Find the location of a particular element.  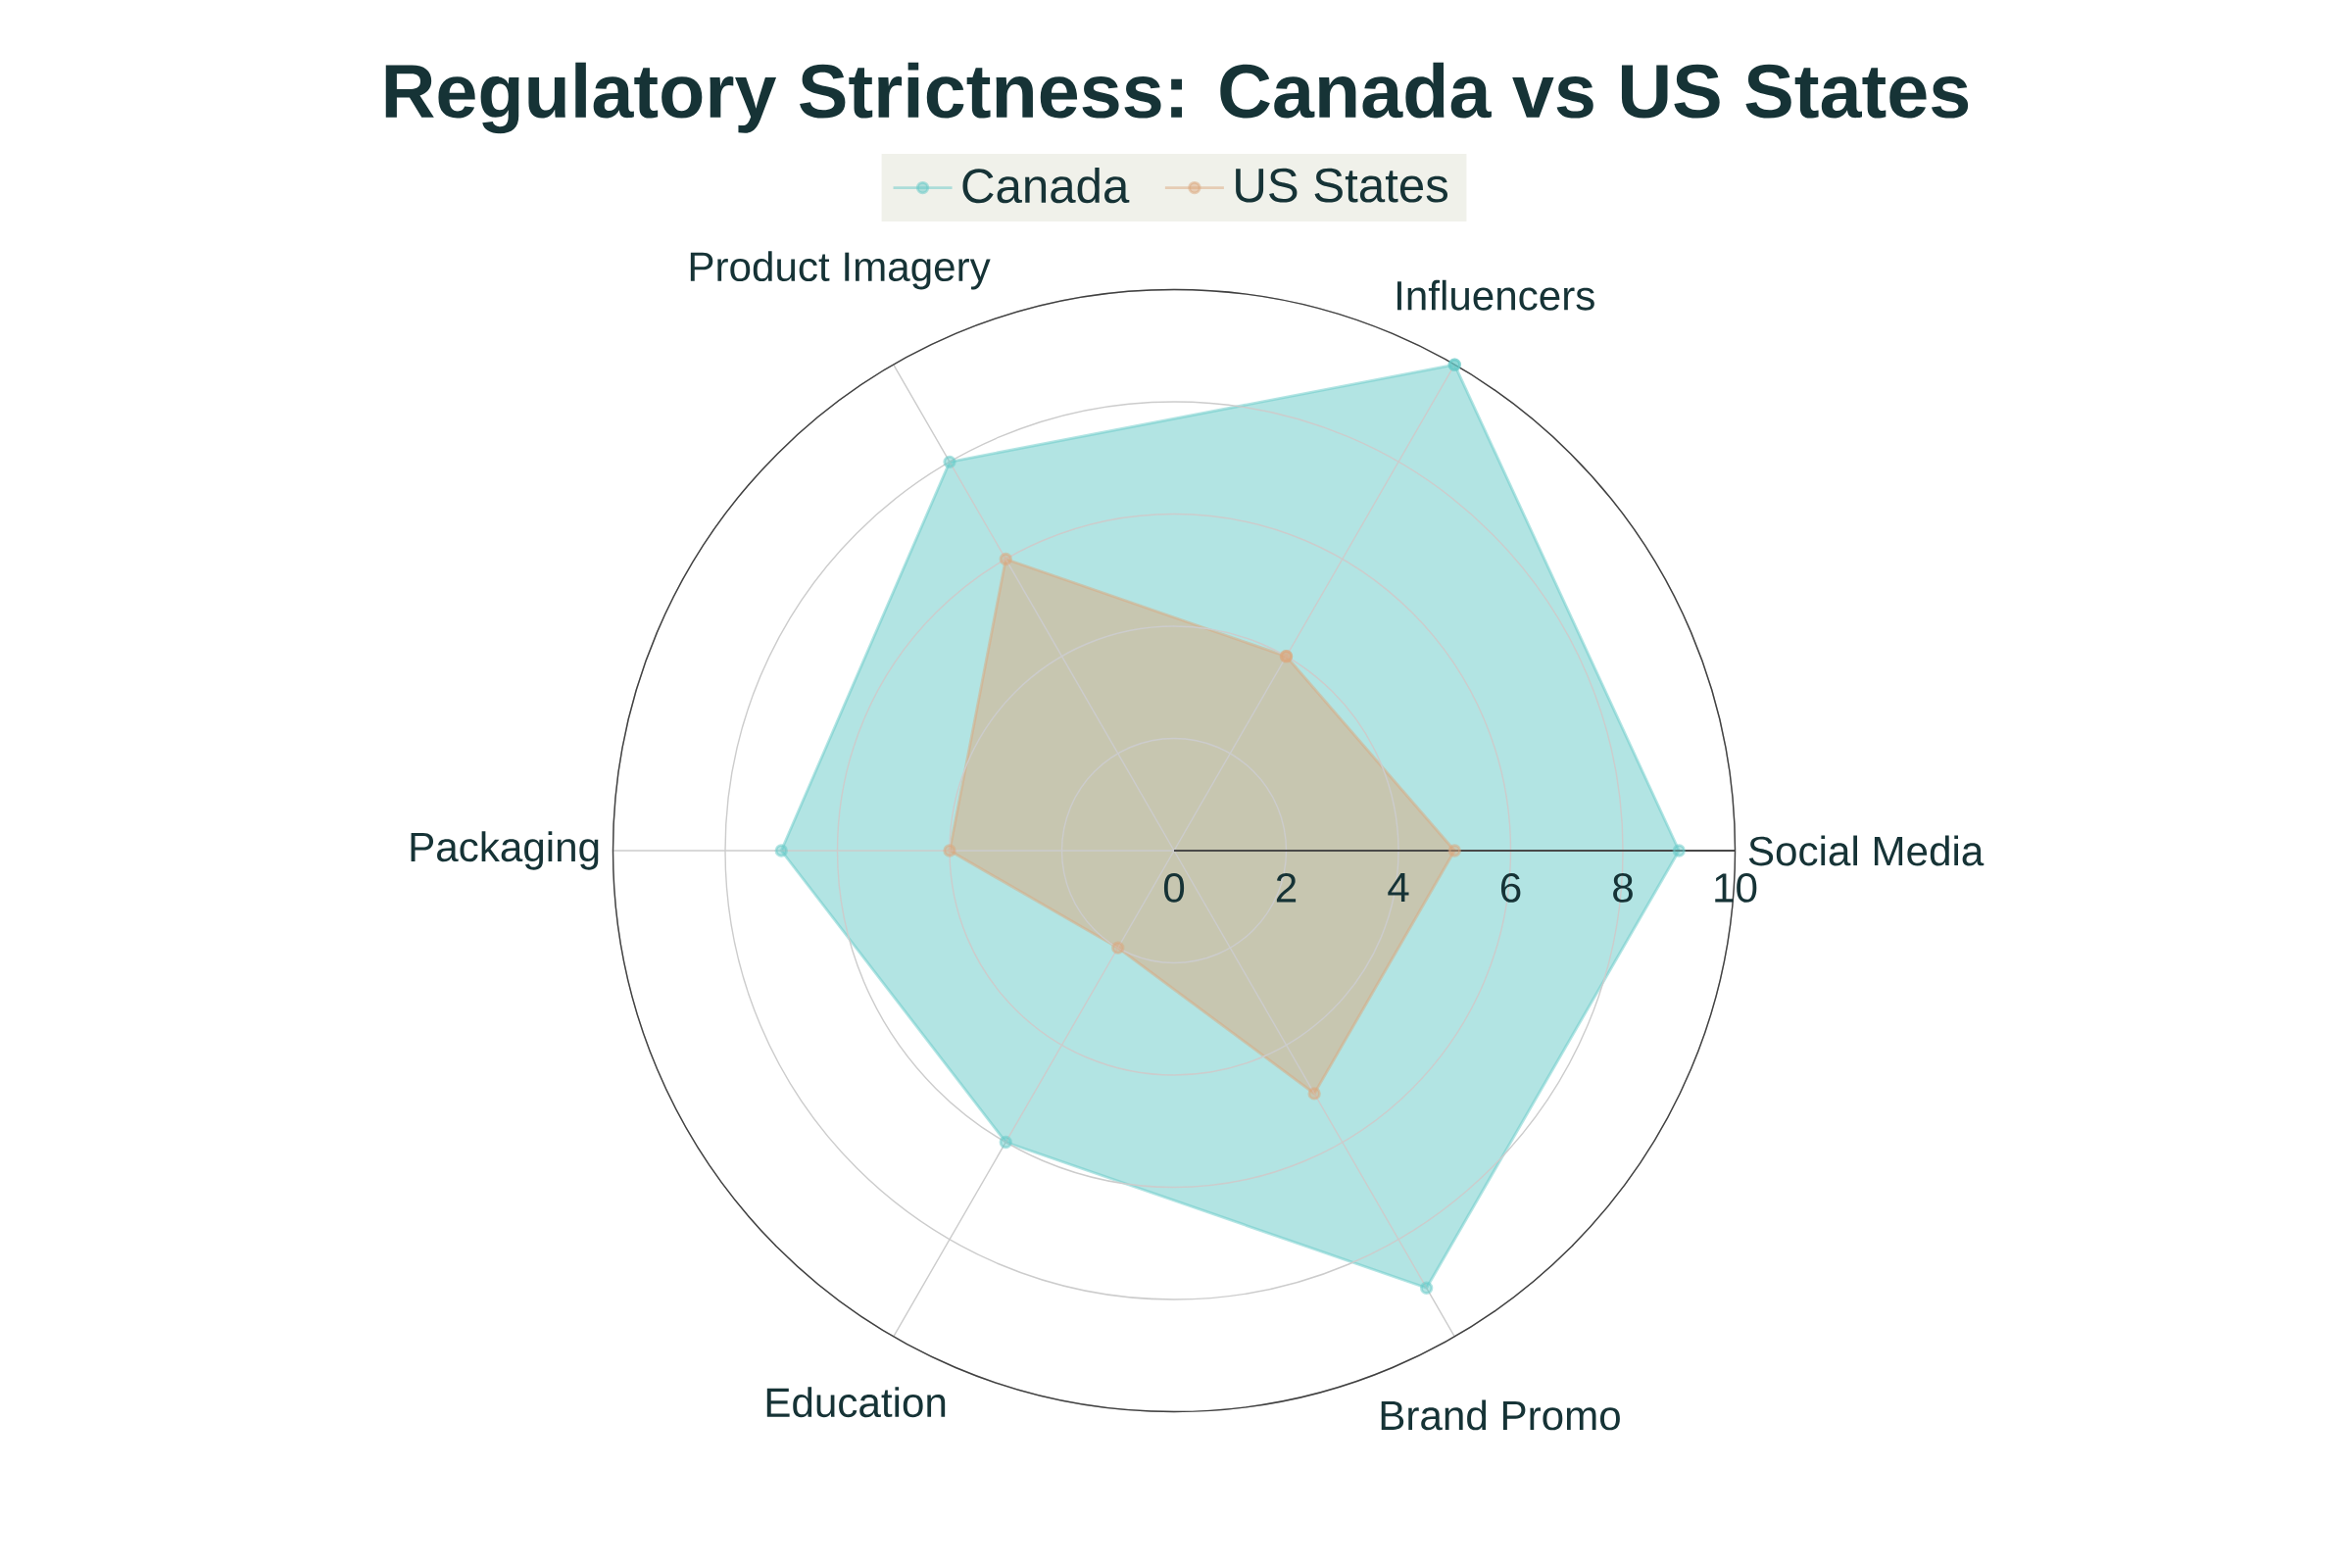

spoke-label: Packaging is located at coordinates (505, 850).